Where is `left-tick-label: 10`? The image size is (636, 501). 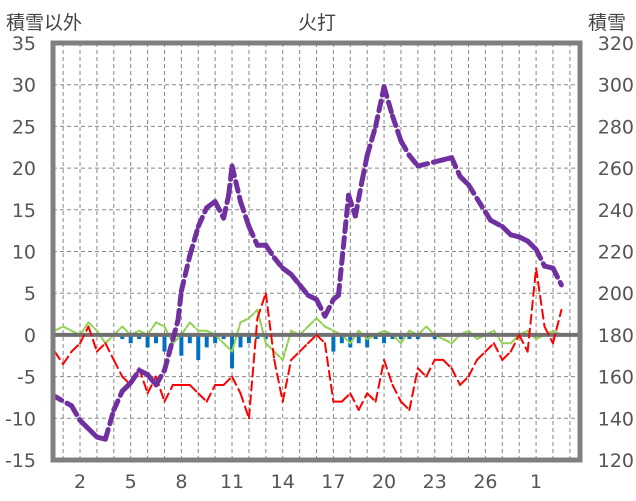 left-tick-label: 10 is located at coordinates (24, 253).